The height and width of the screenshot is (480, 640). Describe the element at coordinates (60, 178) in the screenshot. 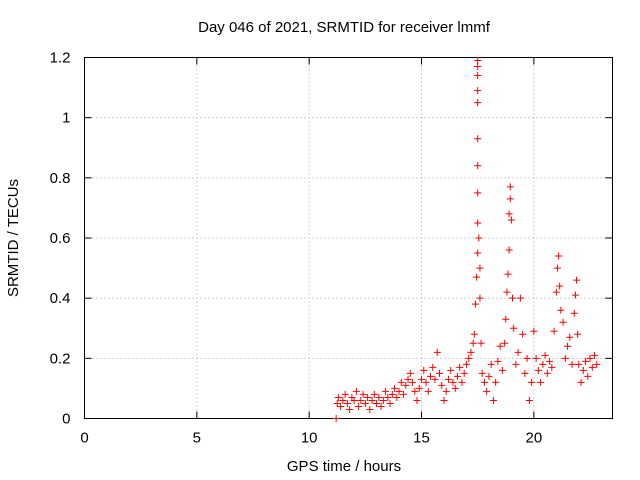

I see `y-tick-label: 0.8` at that location.